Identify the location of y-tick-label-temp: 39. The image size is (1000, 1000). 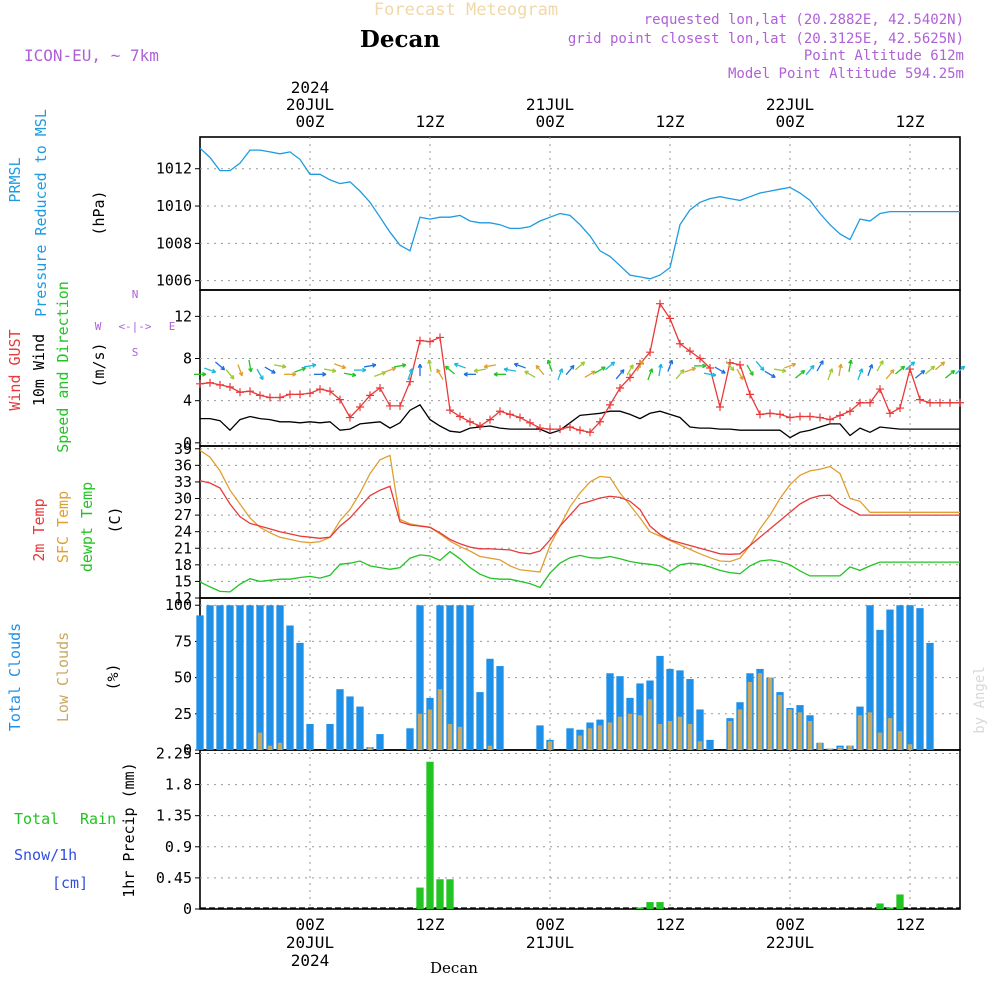
(183, 449).